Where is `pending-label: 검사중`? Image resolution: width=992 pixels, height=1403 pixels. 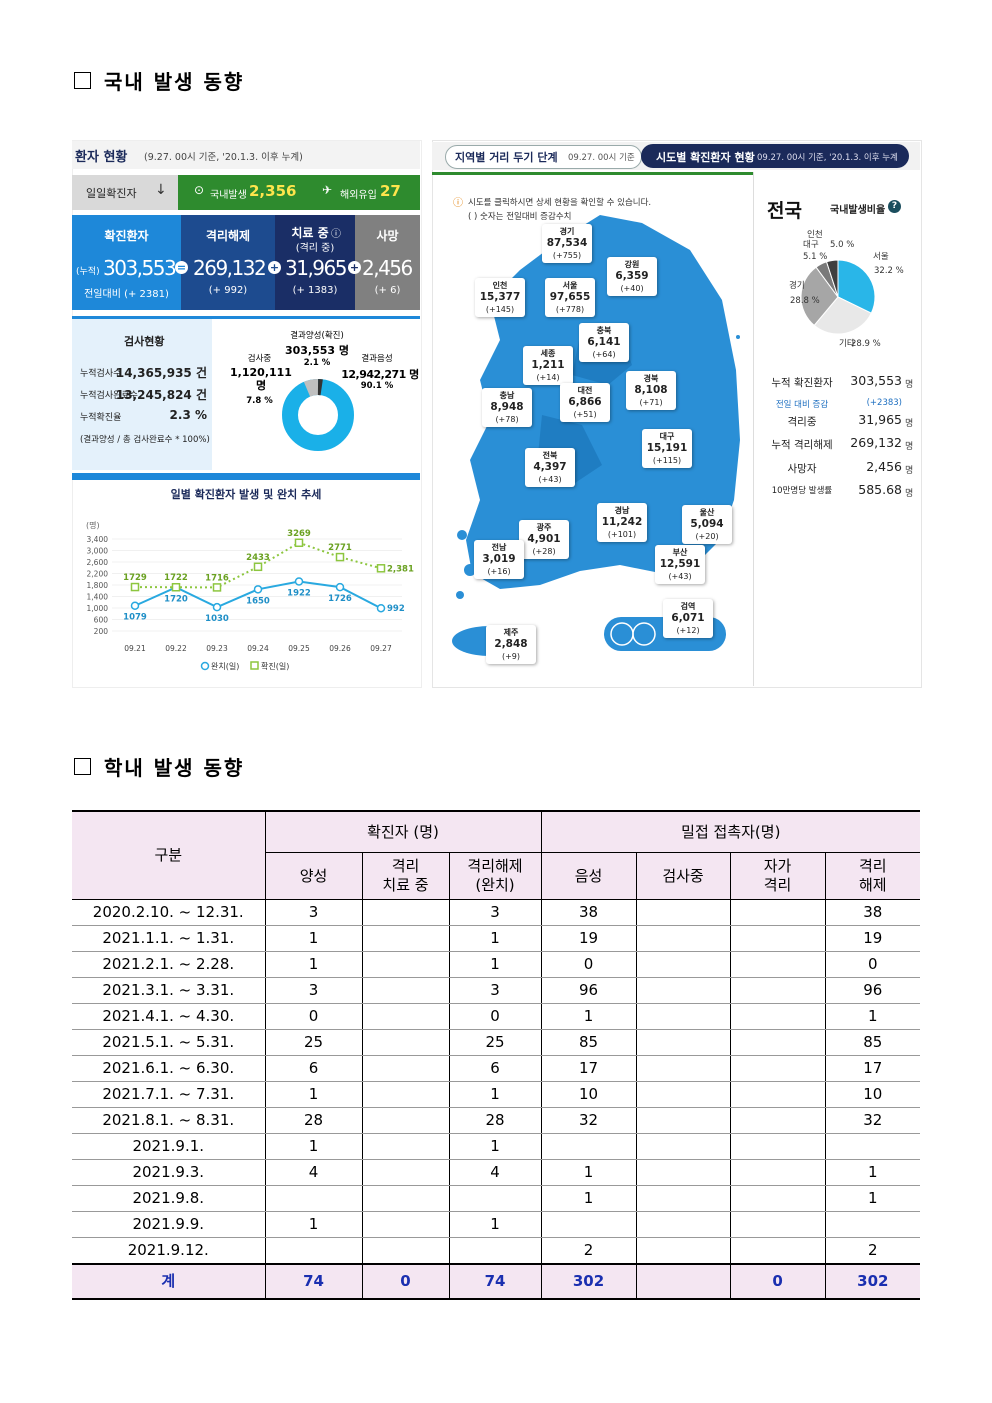
pending-label: 검사중 is located at coordinates (259, 359).